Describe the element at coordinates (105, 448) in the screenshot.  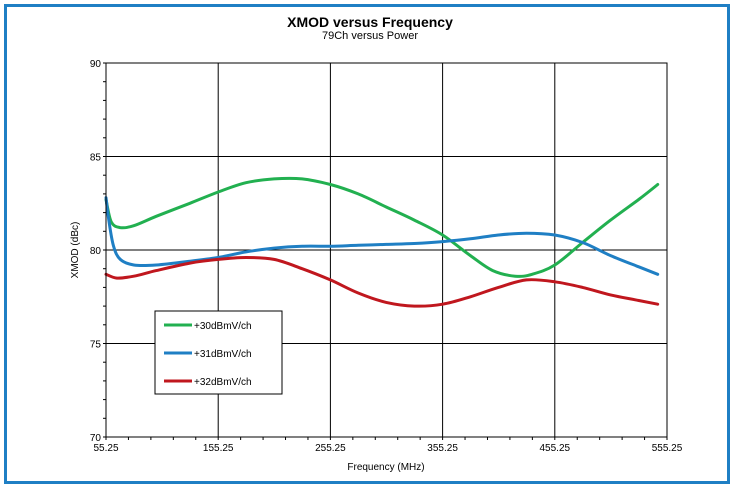
I see `x-tick-label: 55.25` at that location.